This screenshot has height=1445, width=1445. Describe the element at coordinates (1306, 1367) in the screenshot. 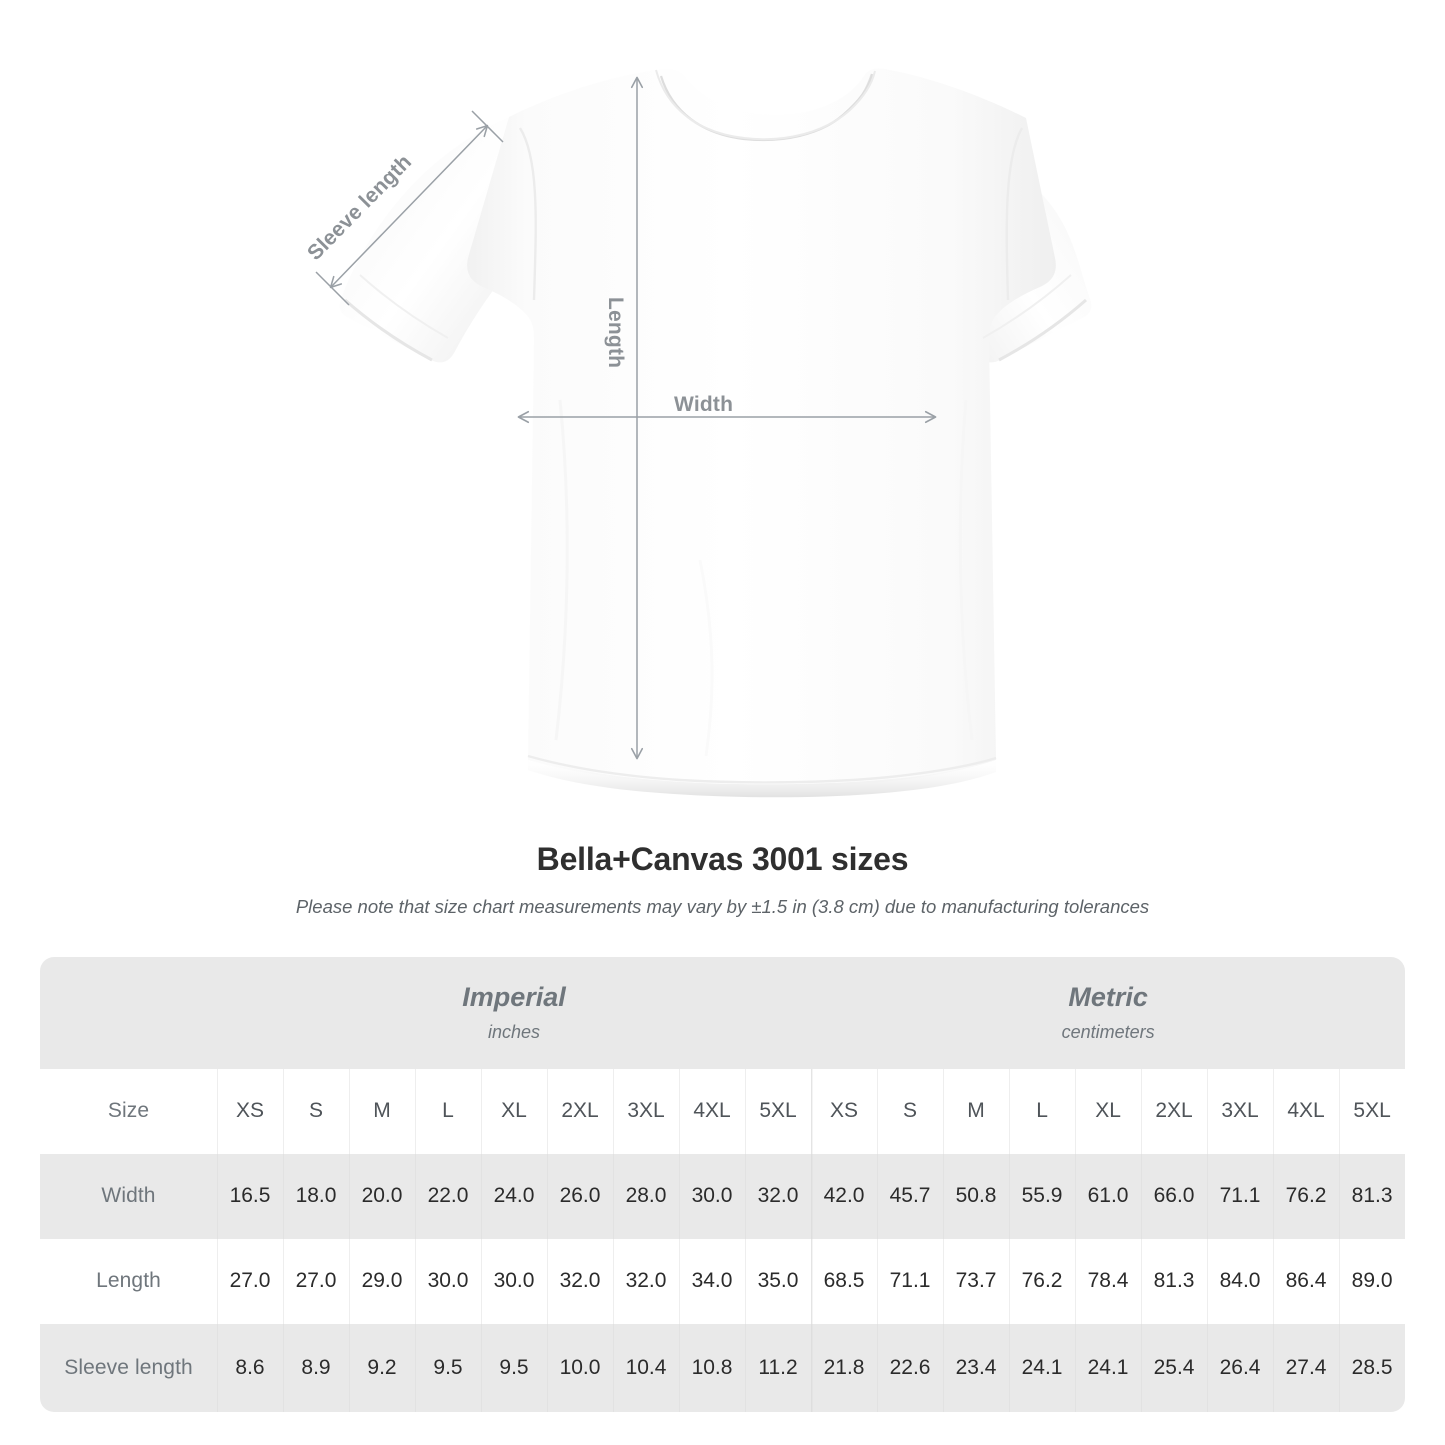

I see `measurement-cell: 27.4` at that location.